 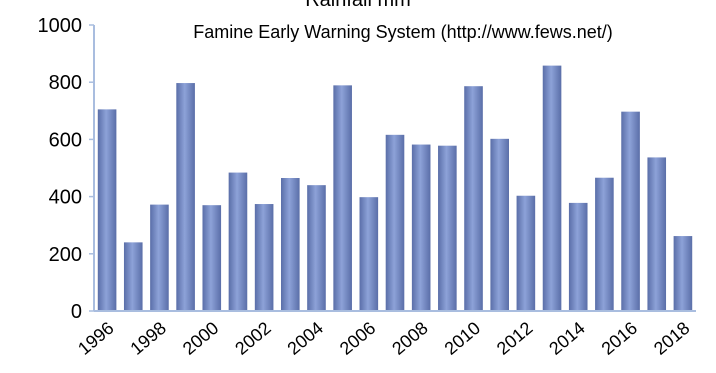 What do you see at coordinates (60, 26) in the screenshot?
I see `y-tick-label: 1000` at bounding box center [60, 26].